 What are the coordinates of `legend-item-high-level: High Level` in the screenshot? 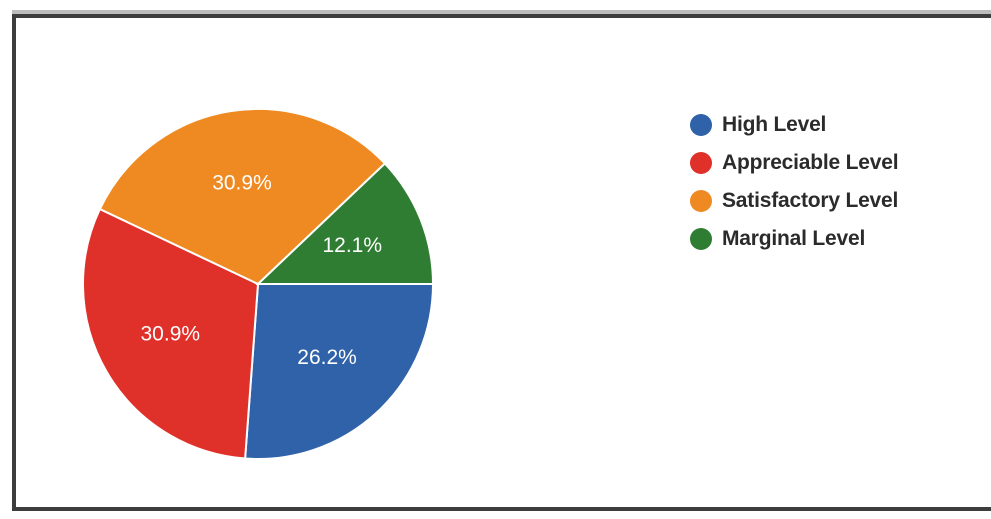 It's located at (794, 125).